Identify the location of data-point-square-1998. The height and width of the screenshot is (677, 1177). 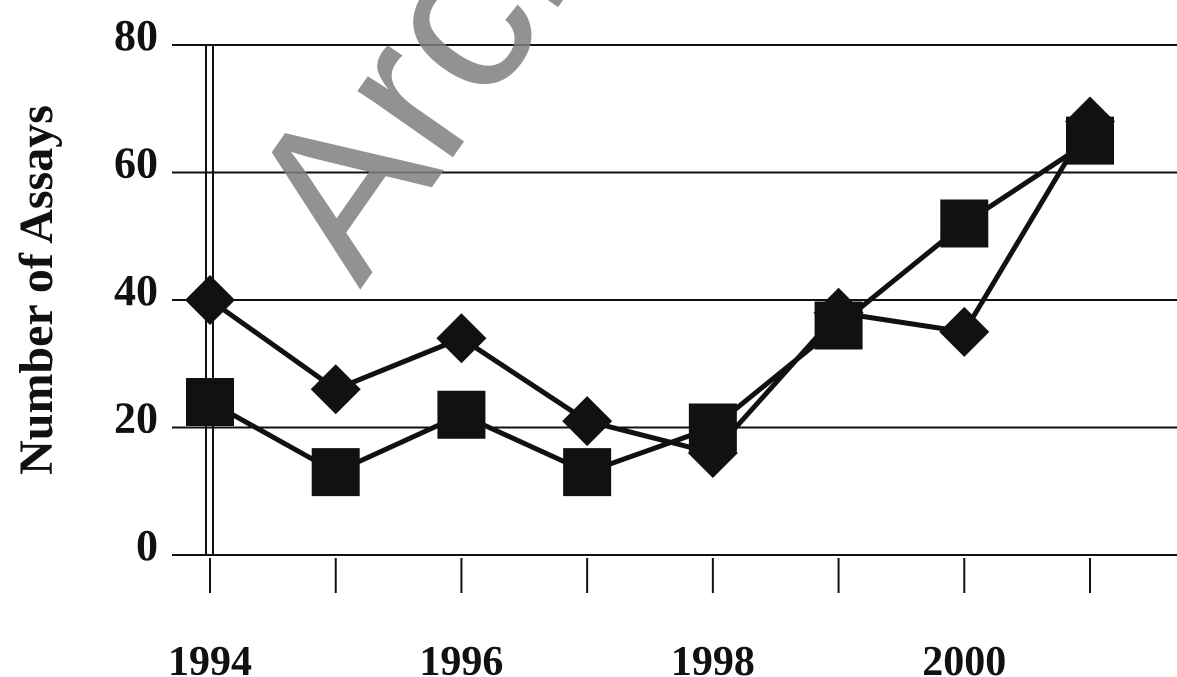
(712, 427).